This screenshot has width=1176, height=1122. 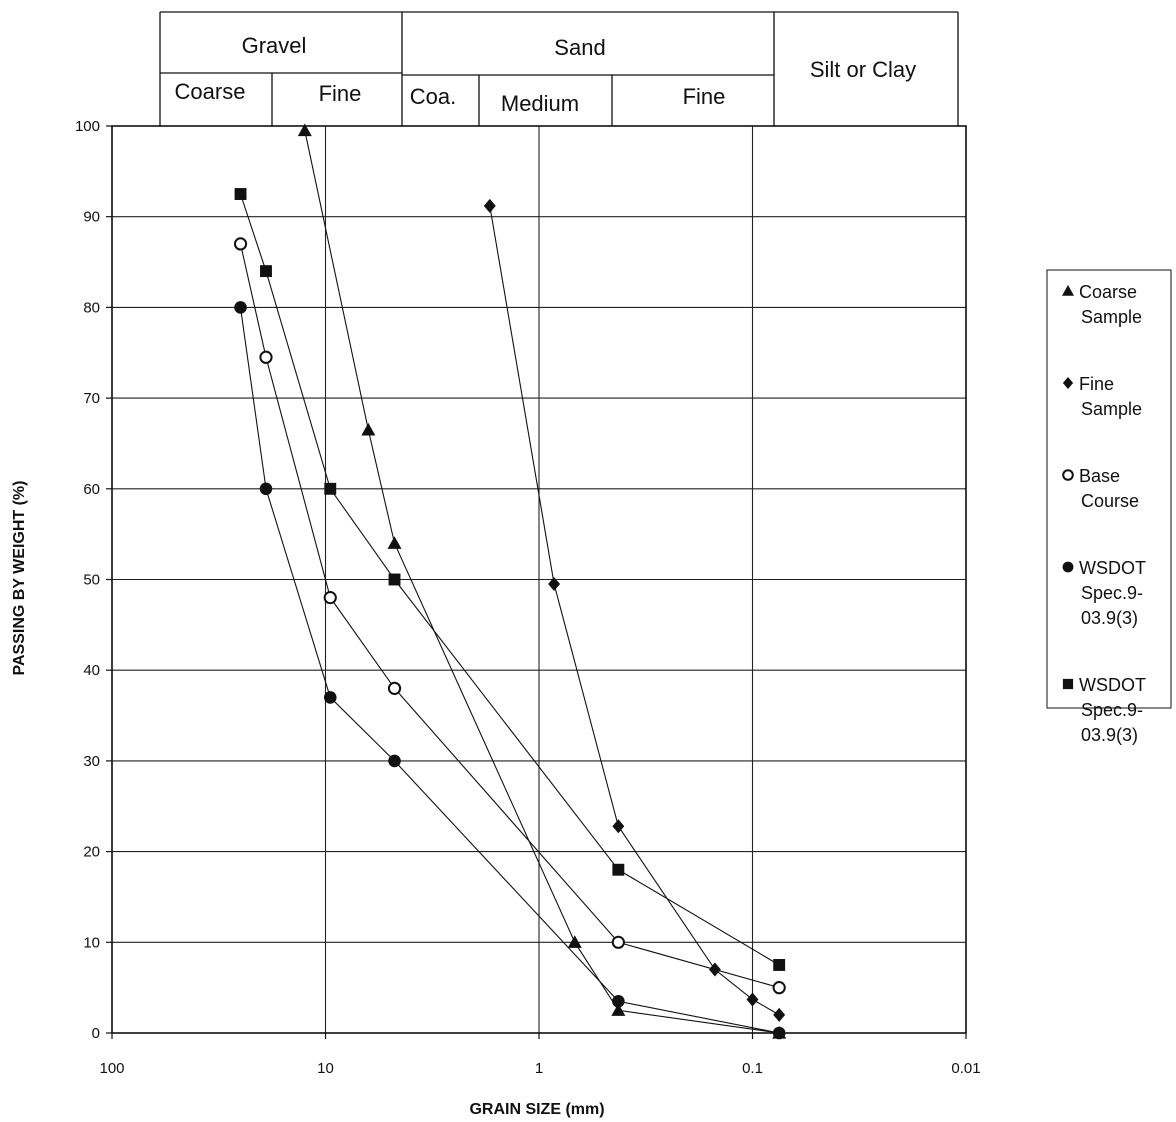 I want to click on x-tick-label: 10, so click(x=325, y=1068).